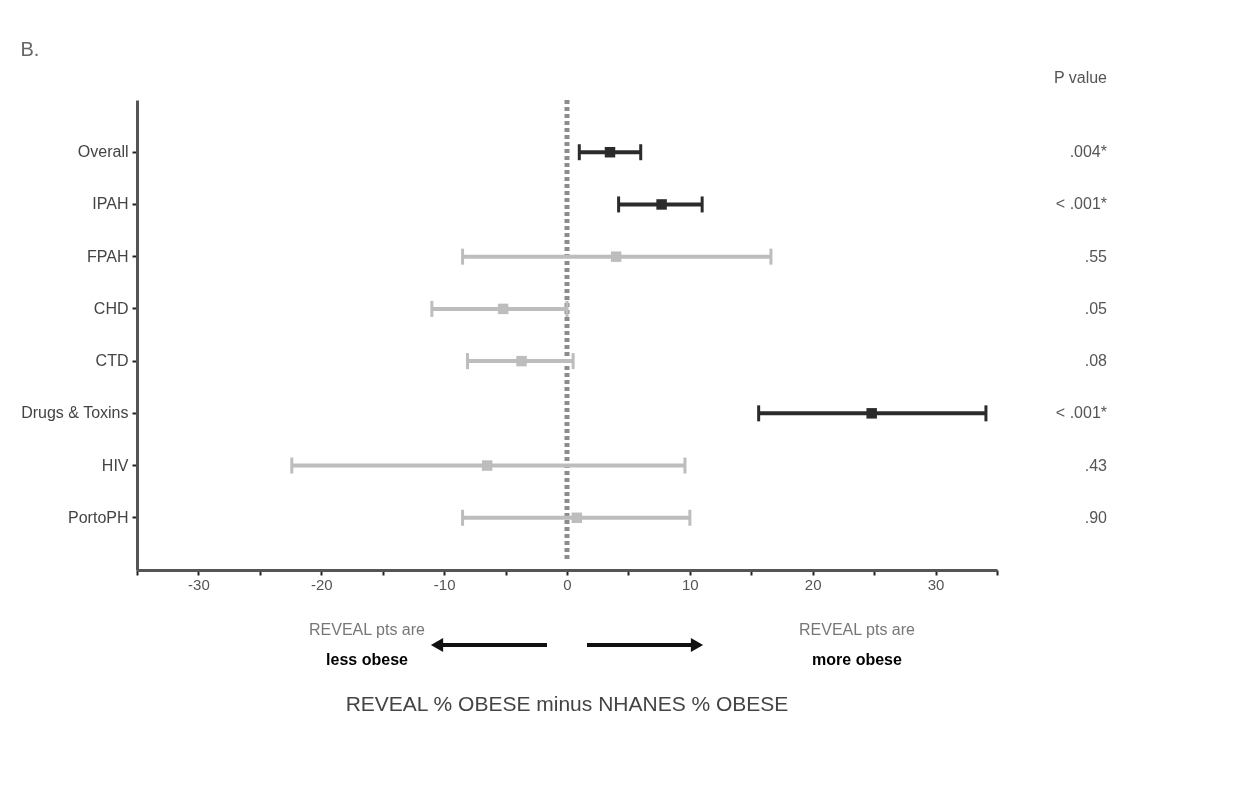 The width and height of the screenshot is (1253, 812). Describe the element at coordinates (1096, 465) in the screenshot. I see `text: .43` at that location.